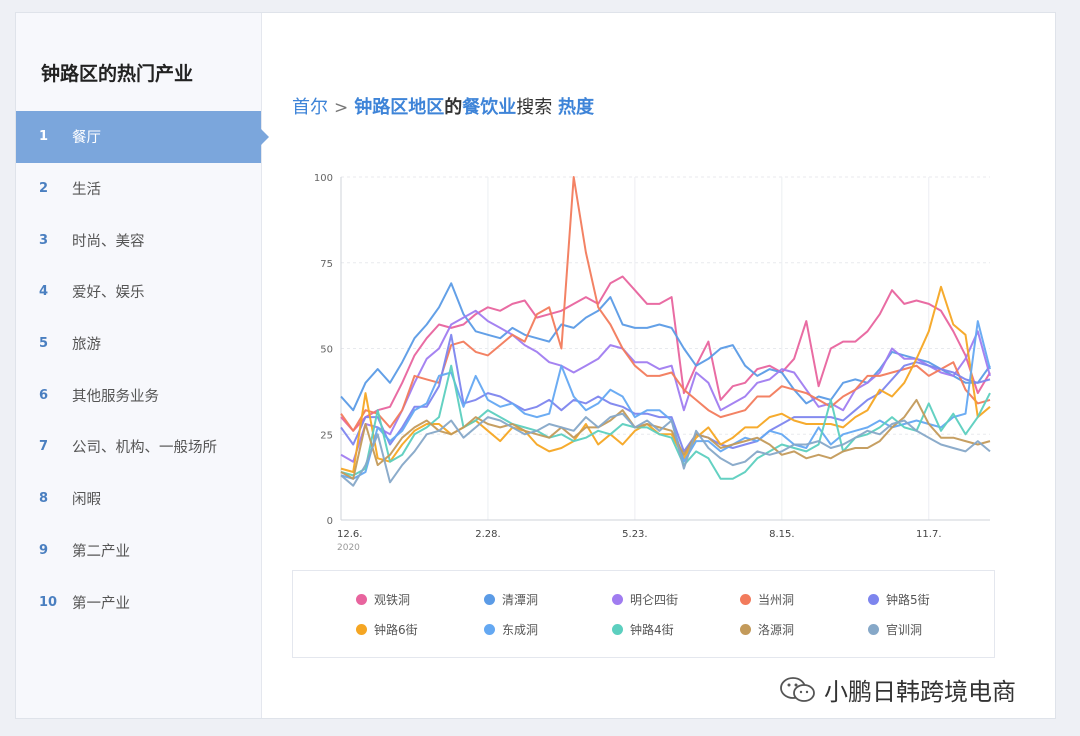 This screenshot has width=1080, height=736. I want to click on sidebar-item-label: 第二产业, so click(101, 551).